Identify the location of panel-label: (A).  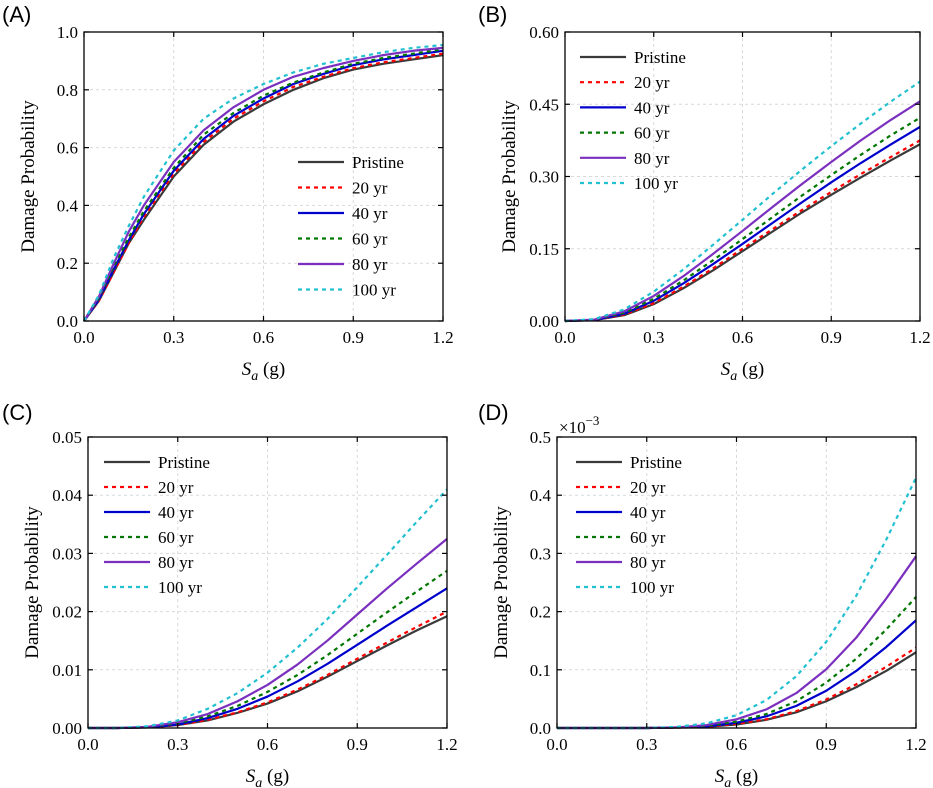
(16, 14).